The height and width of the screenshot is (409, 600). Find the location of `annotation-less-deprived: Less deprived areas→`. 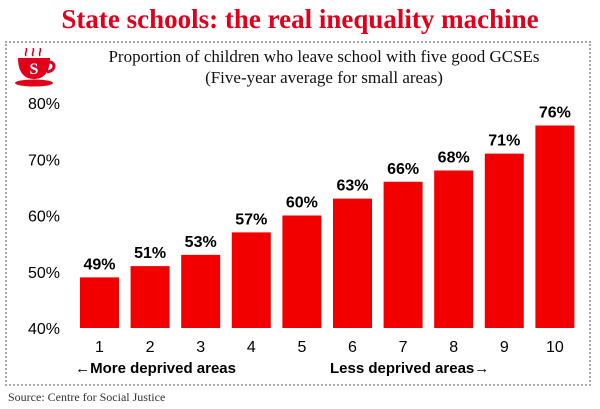

annotation-less-deprived: Less deprived areas→ is located at coordinates (409, 368).